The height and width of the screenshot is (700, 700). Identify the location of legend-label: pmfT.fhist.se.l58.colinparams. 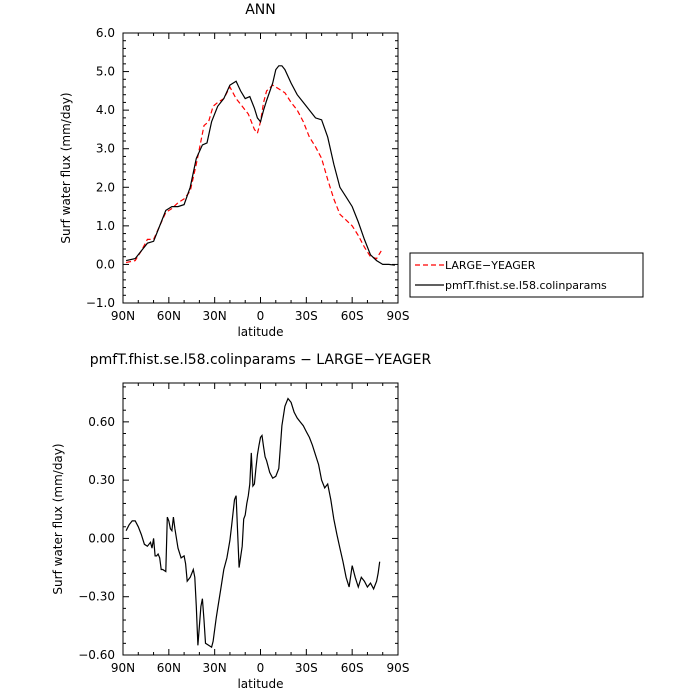
(526, 285).